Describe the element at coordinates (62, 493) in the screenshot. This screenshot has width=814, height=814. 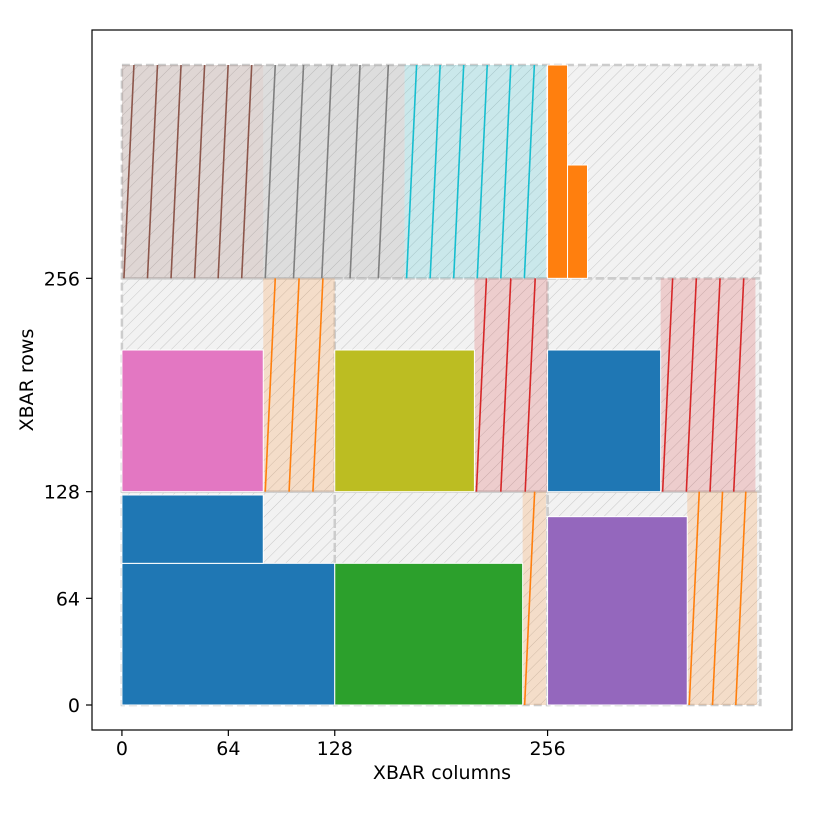
I see `y-tick-label: 128` at that location.